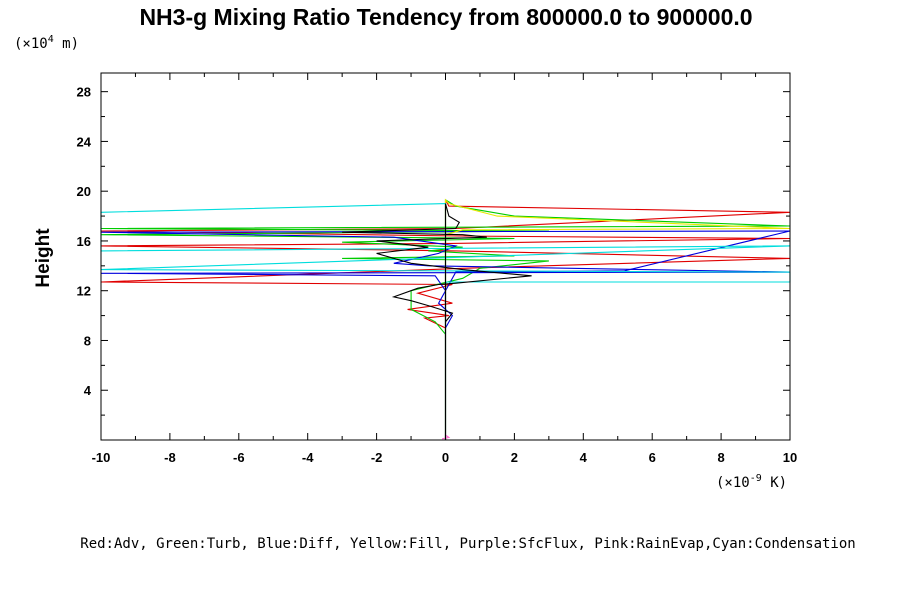 This screenshot has width=900, height=600. Describe the element at coordinates (170, 457) in the screenshot. I see `x-tick-label: -8` at that location.